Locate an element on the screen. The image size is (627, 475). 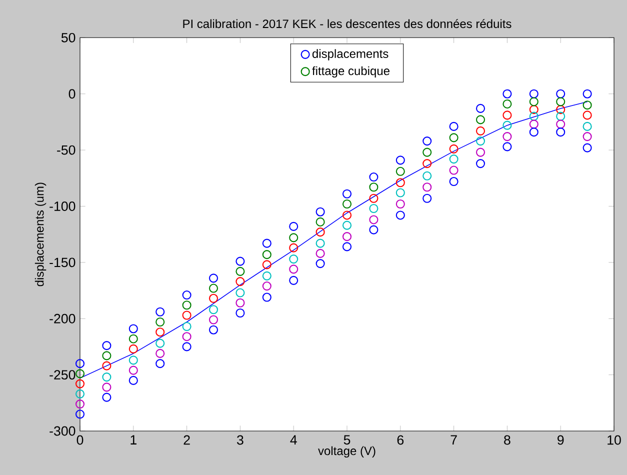
y-tick-label: -150 is located at coordinates (63, 263).